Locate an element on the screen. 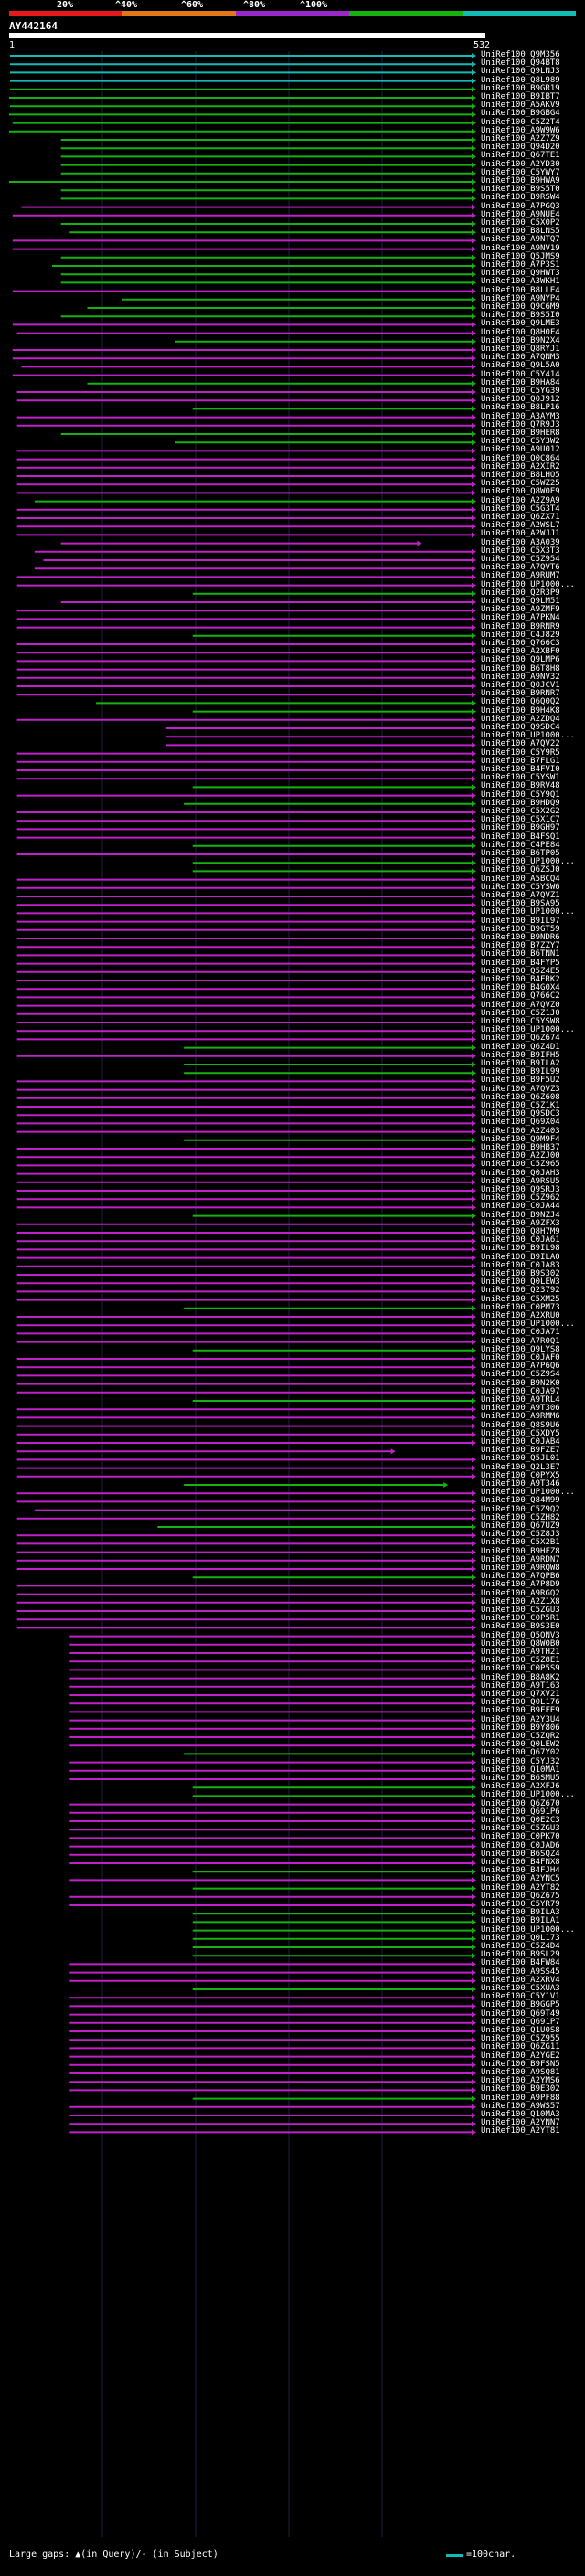 This screenshot has width=585, height=2576. hit-label: UniRef100_Q9M356 is located at coordinates (520, 54).